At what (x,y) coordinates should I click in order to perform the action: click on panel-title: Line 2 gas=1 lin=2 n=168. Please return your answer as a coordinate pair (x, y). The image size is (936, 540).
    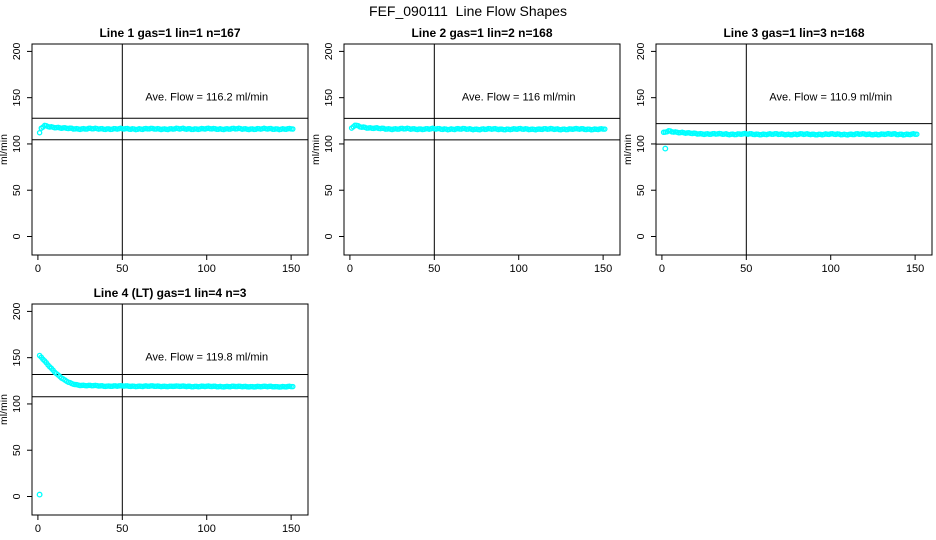
    Looking at the image, I should click on (481, 33).